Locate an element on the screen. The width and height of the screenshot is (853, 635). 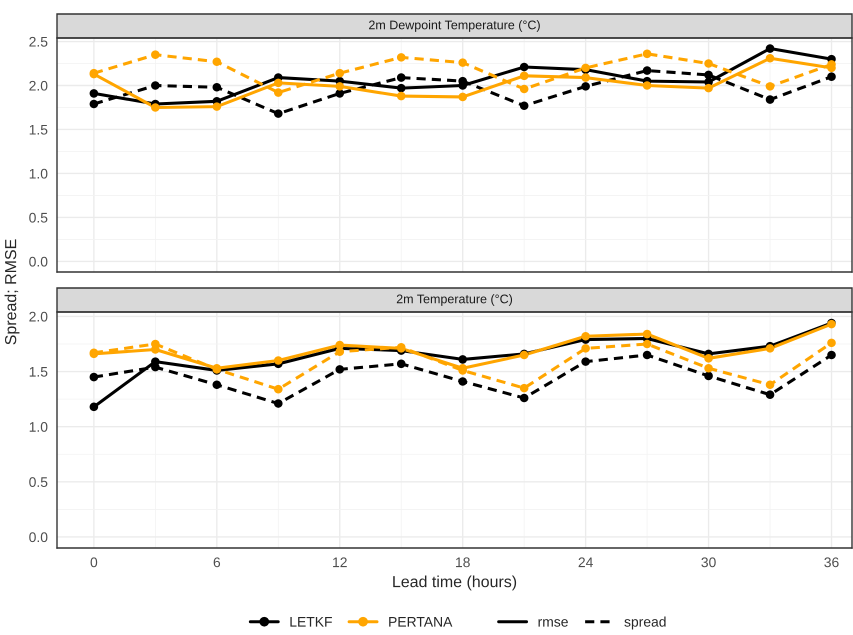
y-axis-title: Spread; RMSE is located at coordinates (12, 292).